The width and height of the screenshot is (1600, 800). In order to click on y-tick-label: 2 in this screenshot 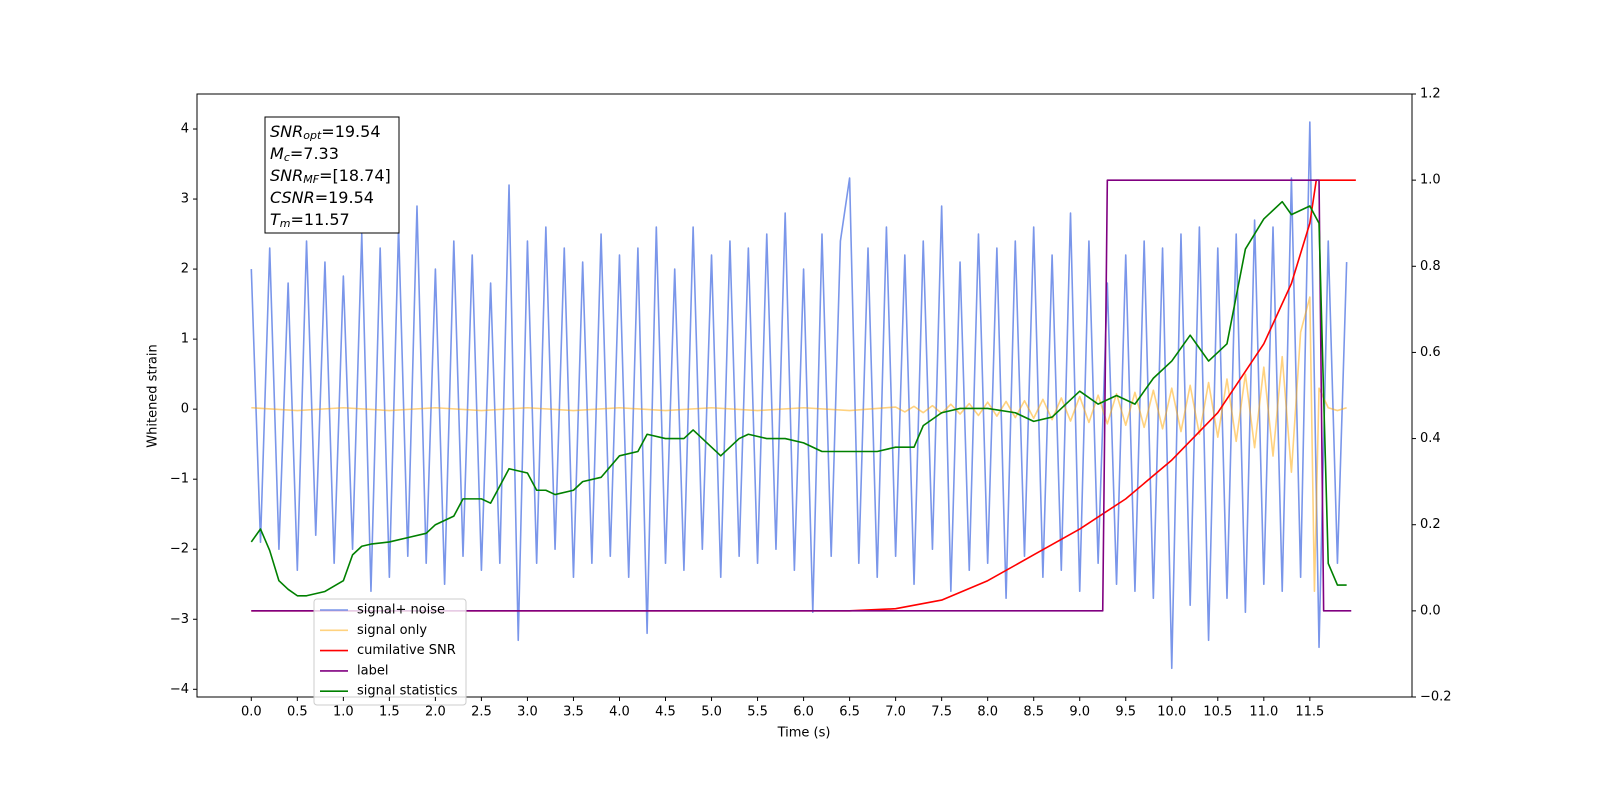, I will do `click(185, 269)`.